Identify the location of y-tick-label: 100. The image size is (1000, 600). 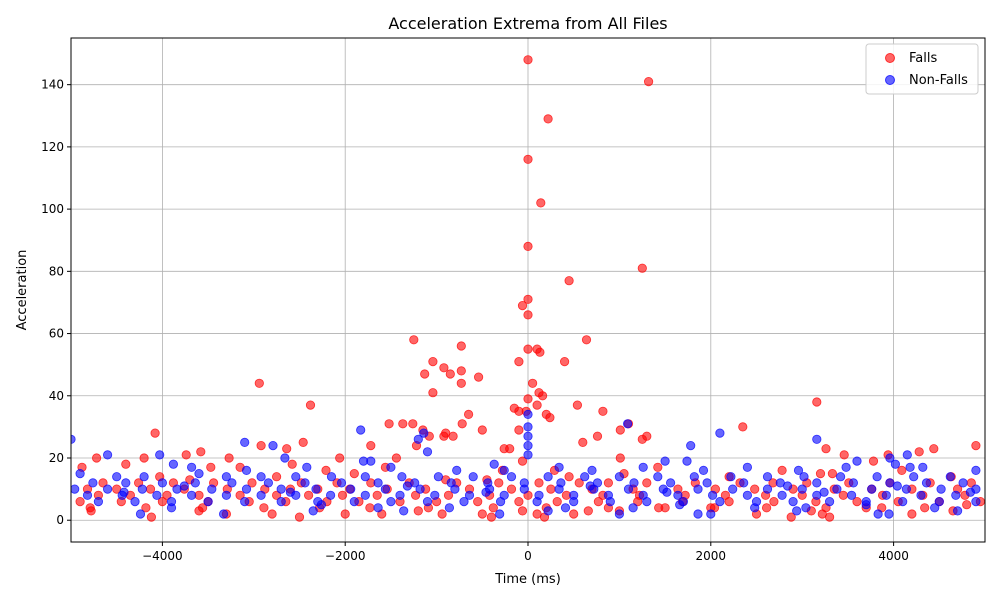
(52, 209).